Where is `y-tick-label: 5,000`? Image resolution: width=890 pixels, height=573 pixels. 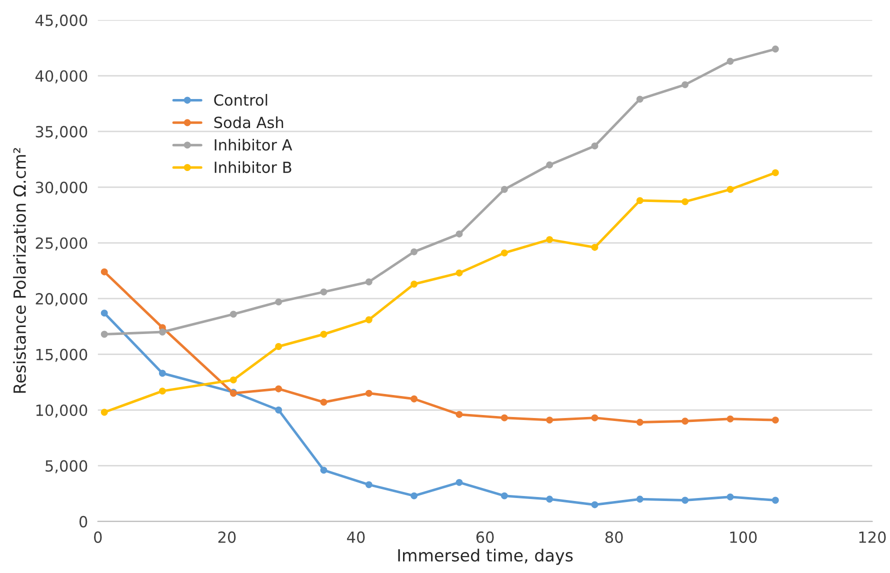 y-tick-label: 5,000 is located at coordinates (67, 467).